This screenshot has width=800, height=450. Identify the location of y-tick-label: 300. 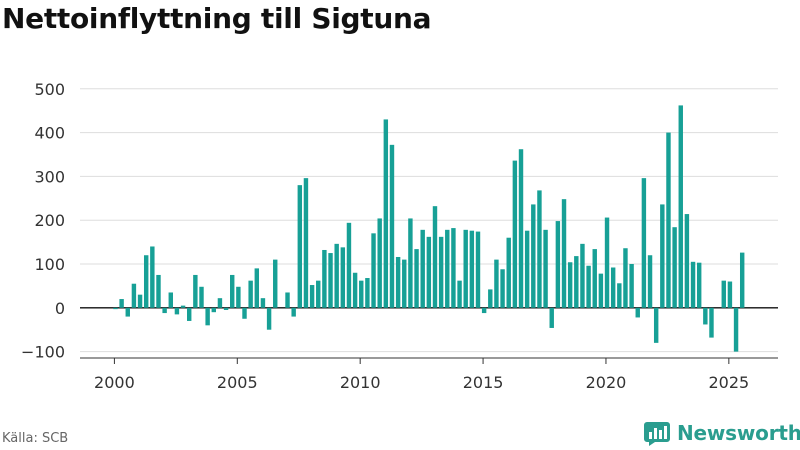
(49, 176).